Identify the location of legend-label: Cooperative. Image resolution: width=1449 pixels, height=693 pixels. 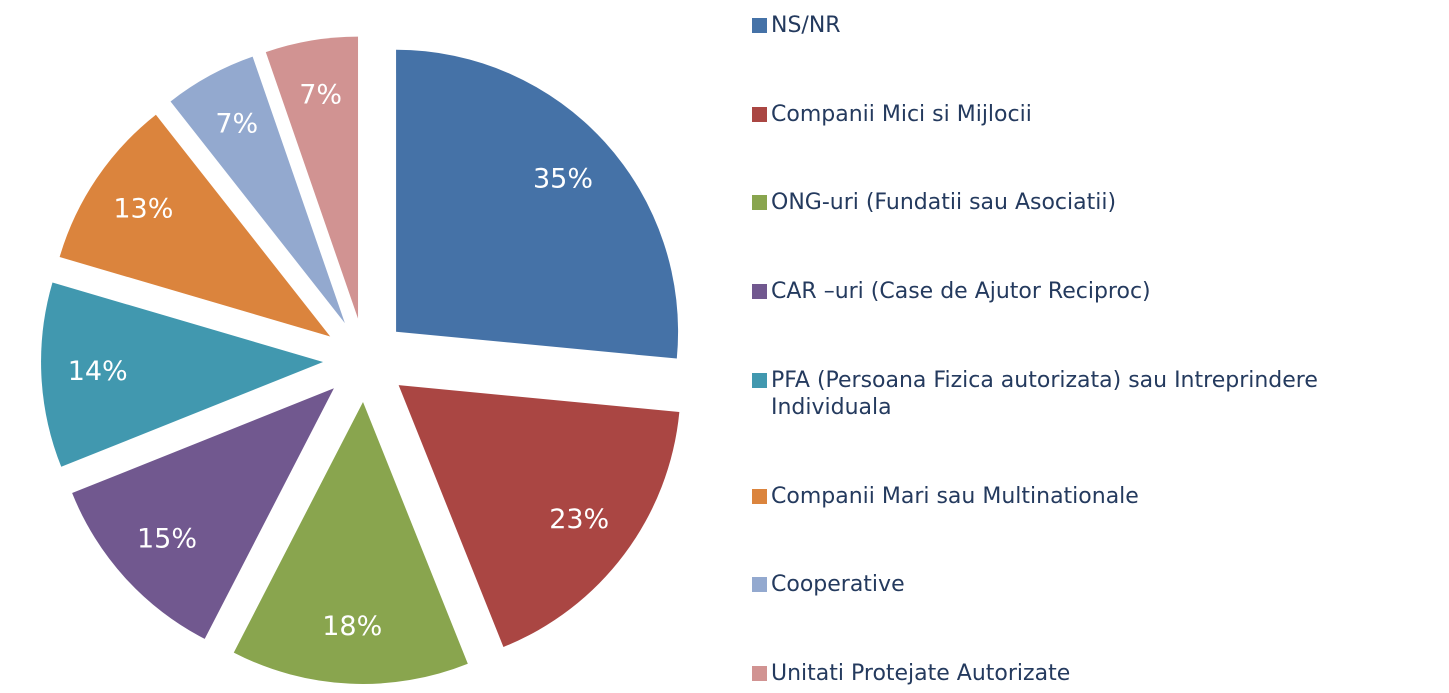
(838, 585).